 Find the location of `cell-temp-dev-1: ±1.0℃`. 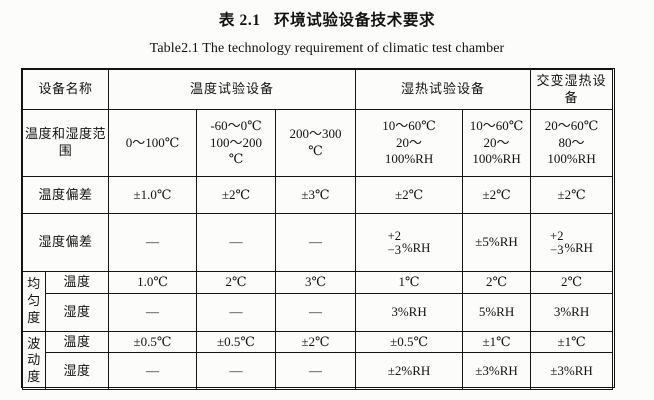

cell-temp-dev-1: ±1.0℃ is located at coordinates (153, 195).